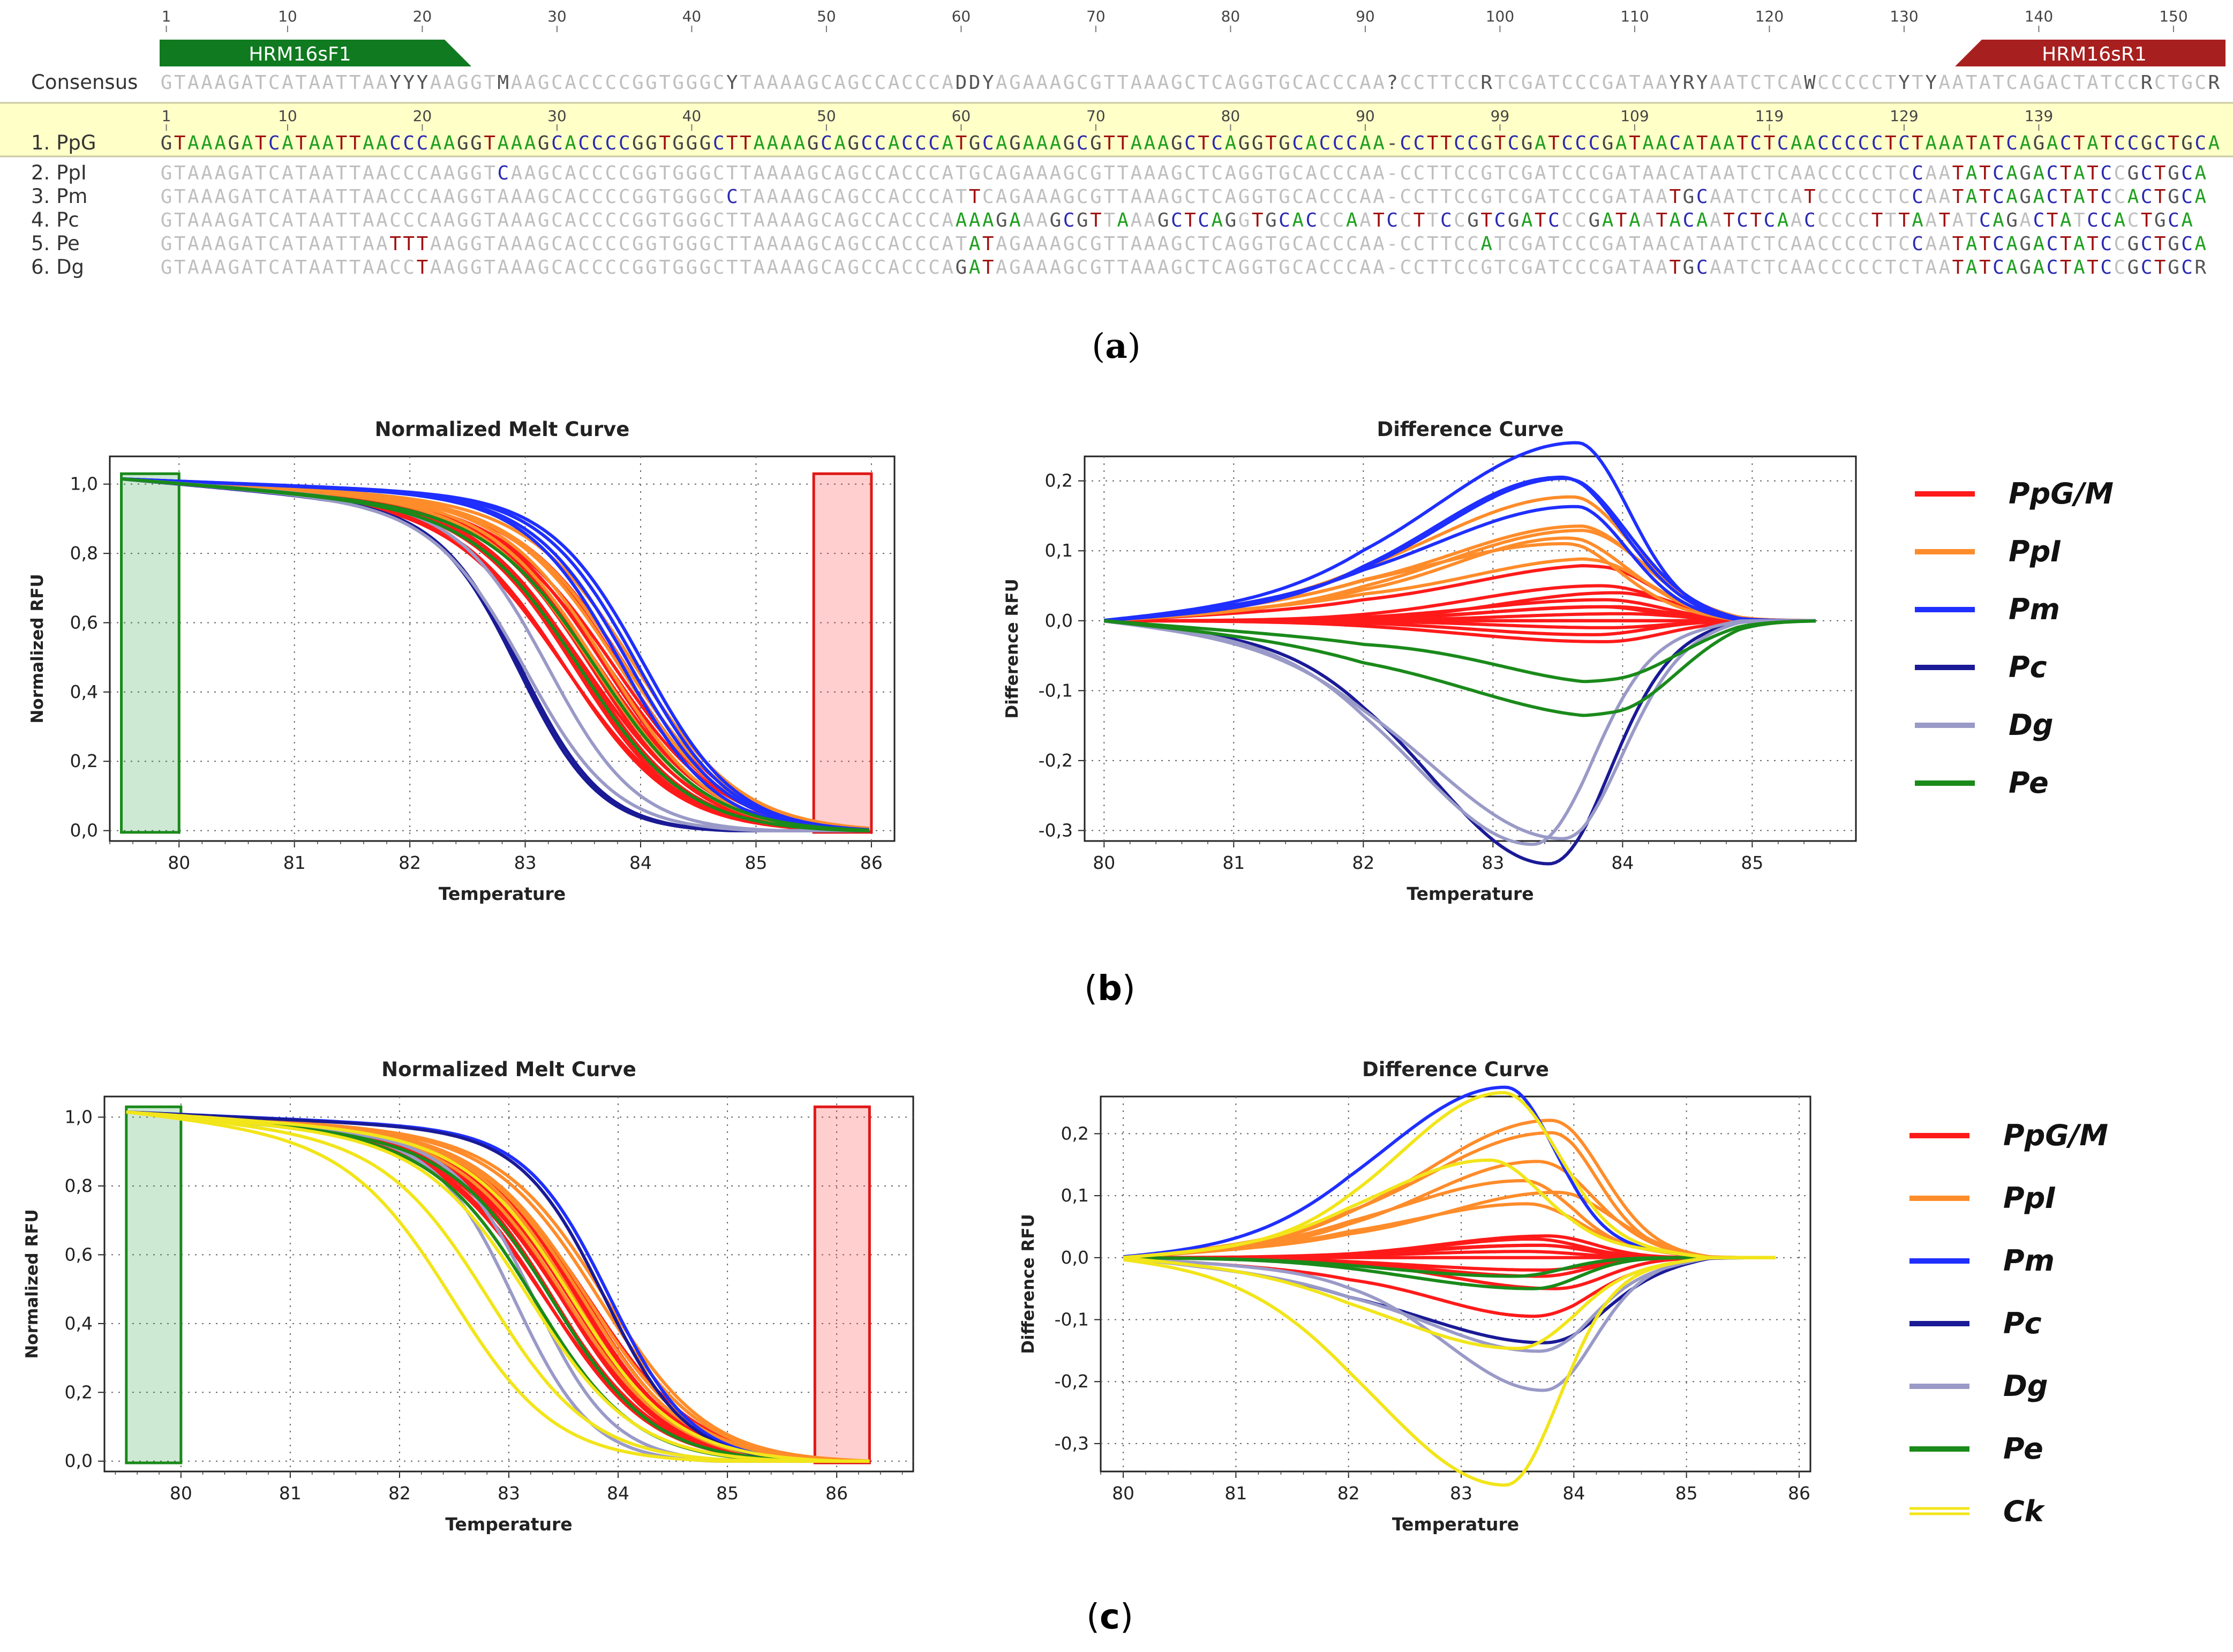  What do you see at coordinates (2173, 16) in the screenshot?
I see `ruler-label: 150` at bounding box center [2173, 16].